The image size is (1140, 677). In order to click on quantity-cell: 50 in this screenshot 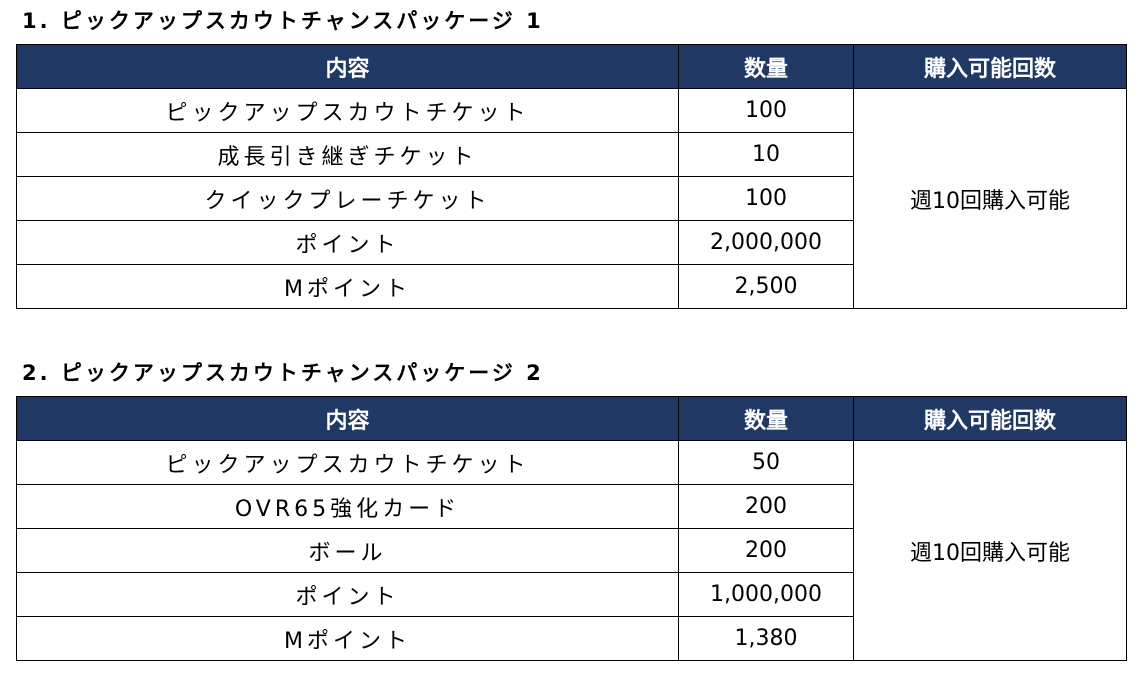, I will do `click(766, 462)`.